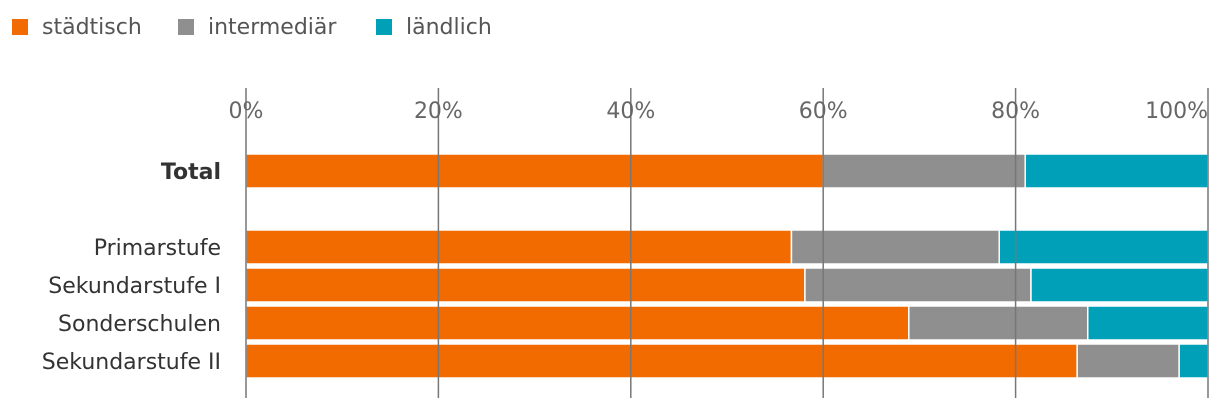 The image size is (1220, 410). Describe the element at coordinates (438, 111) in the screenshot. I see `x-tick-label-1: 20%` at that location.